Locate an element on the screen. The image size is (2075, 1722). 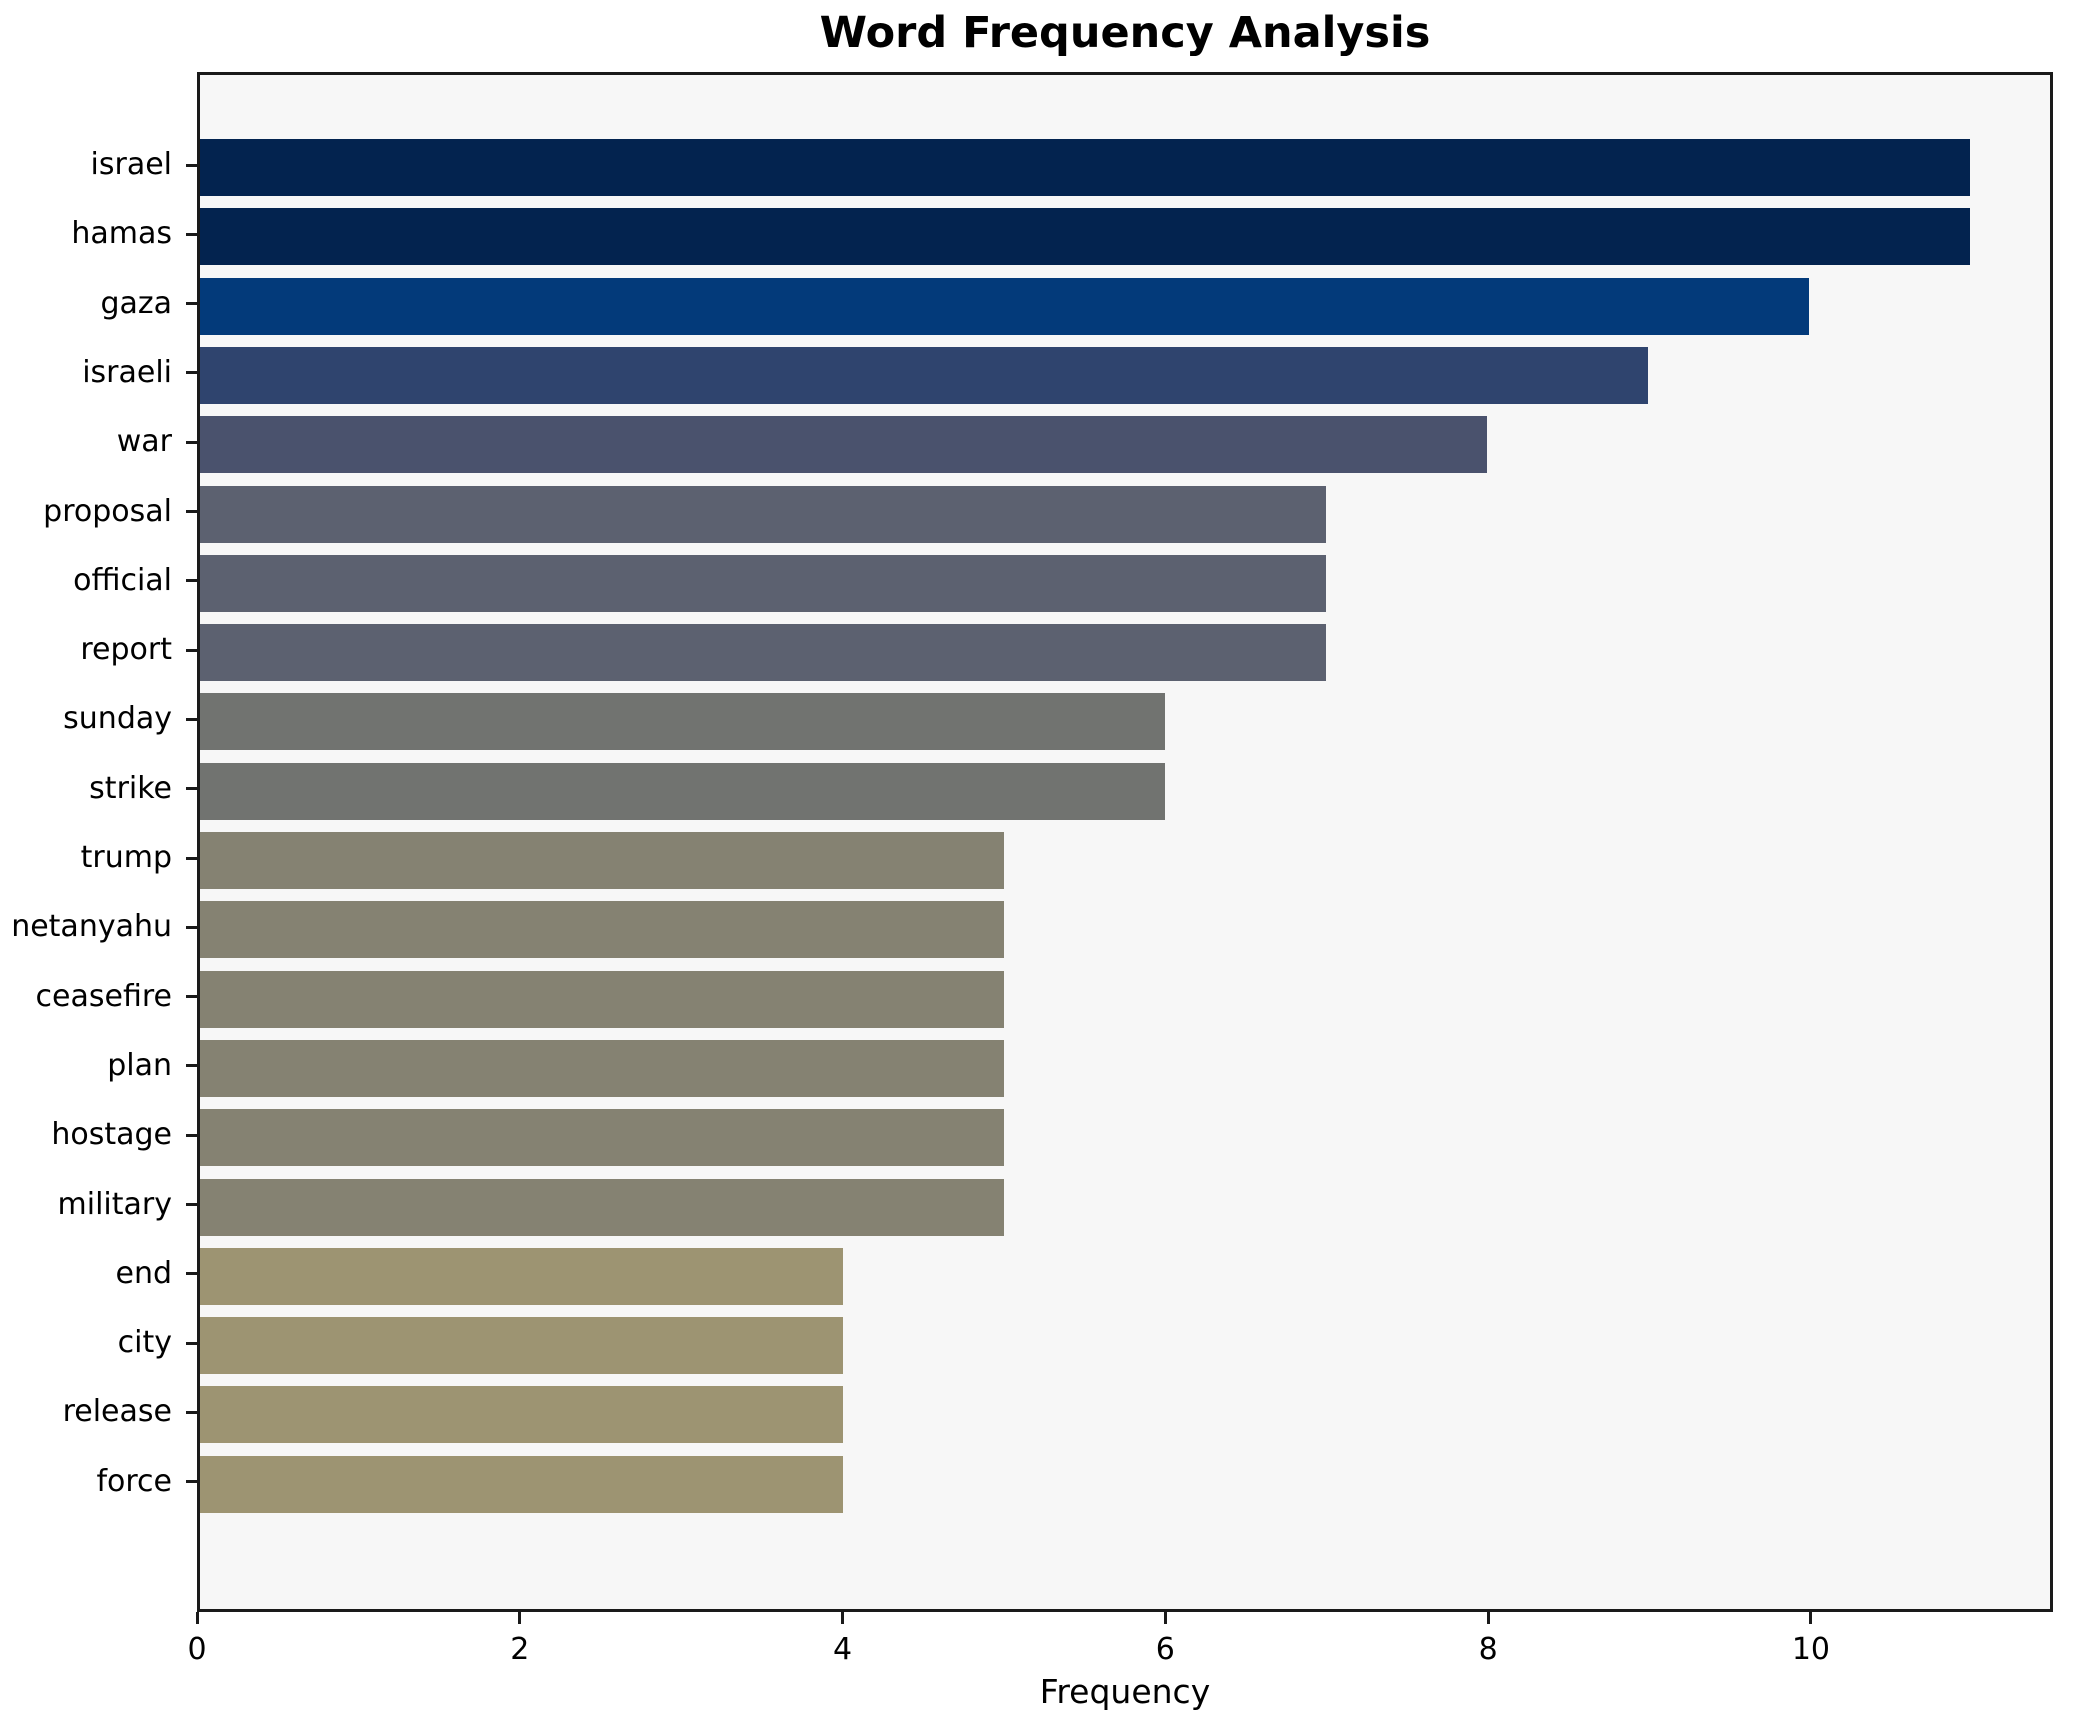
y-tick-label-force: force is located at coordinates (134, 1481).